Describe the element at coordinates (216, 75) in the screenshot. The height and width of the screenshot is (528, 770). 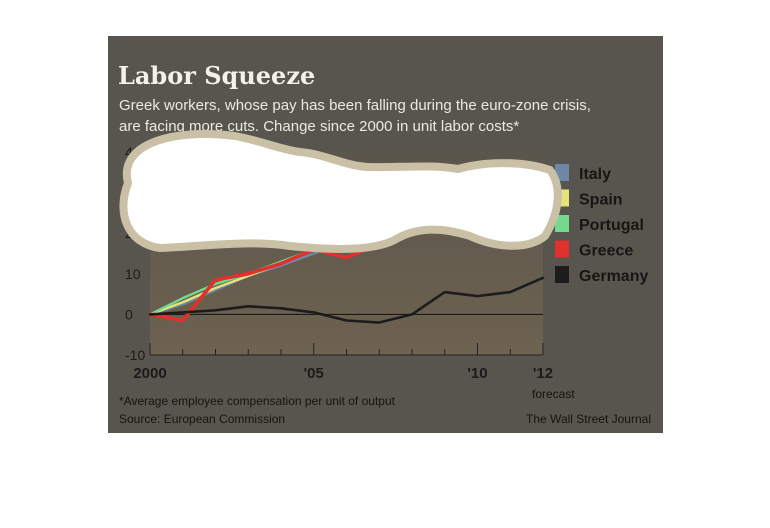
I see `chart-title: Labor Squeeze` at that location.